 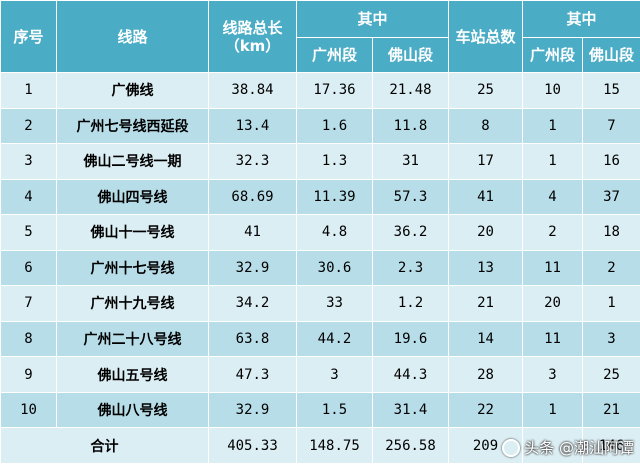 What do you see at coordinates (553, 303) in the screenshot?
I see `cell-gz-stations: 20` at bounding box center [553, 303].